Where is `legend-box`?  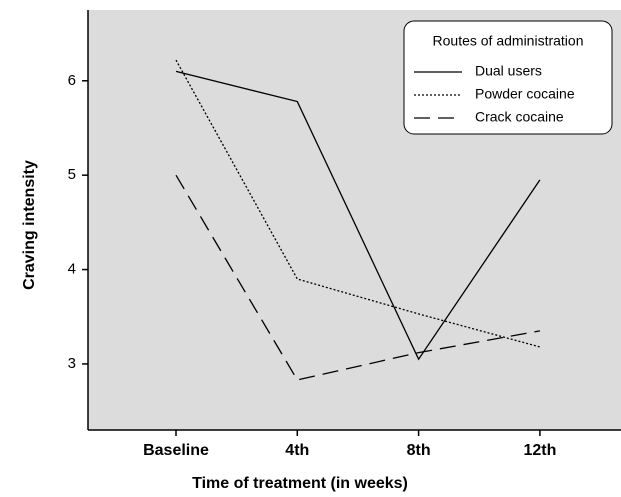 legend-box is located at coordinates (508, 77).